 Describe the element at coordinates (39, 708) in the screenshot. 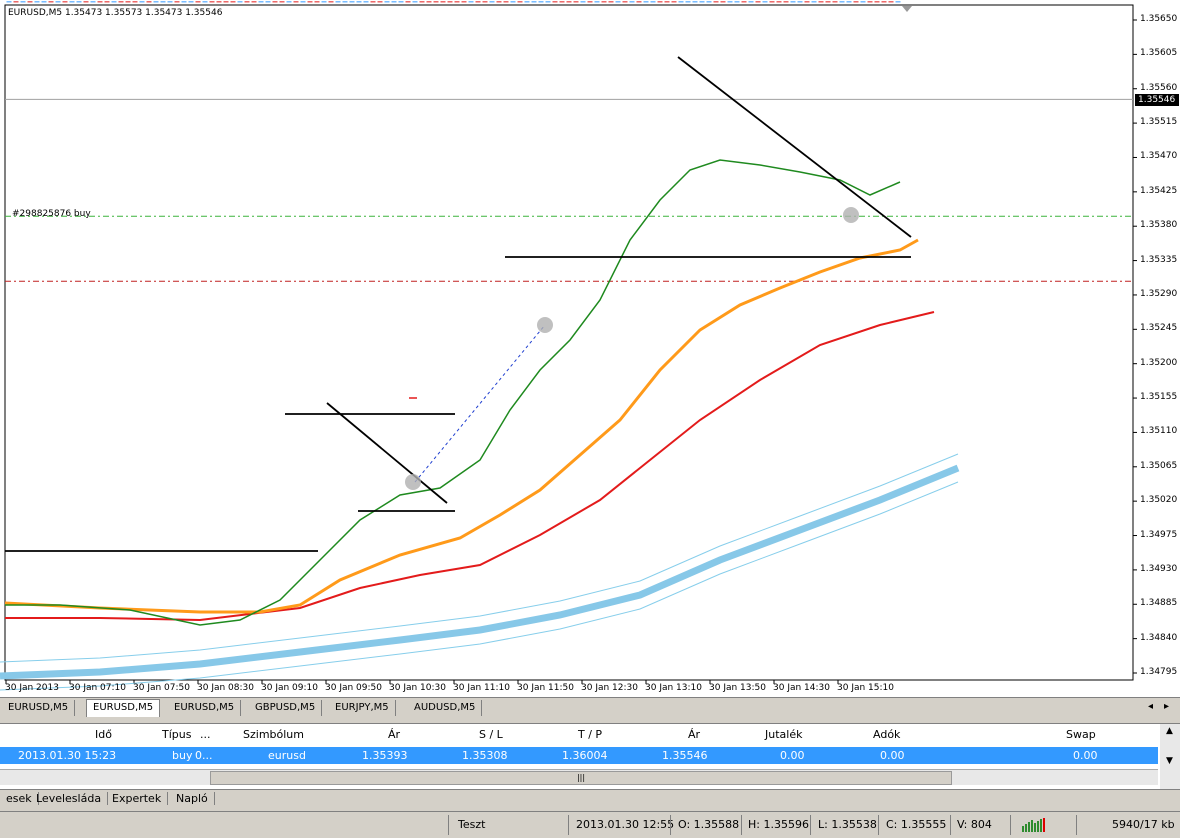

I see `chart-tab-eurusd-1: EURUSD,M5` at that location.